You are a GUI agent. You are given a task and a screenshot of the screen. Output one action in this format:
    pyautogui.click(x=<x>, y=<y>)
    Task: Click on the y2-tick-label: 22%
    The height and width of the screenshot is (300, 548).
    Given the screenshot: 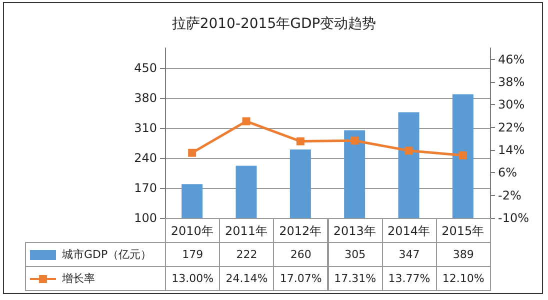 What is the action you would take?
    pyautogui.click(x=511, y=127)
    